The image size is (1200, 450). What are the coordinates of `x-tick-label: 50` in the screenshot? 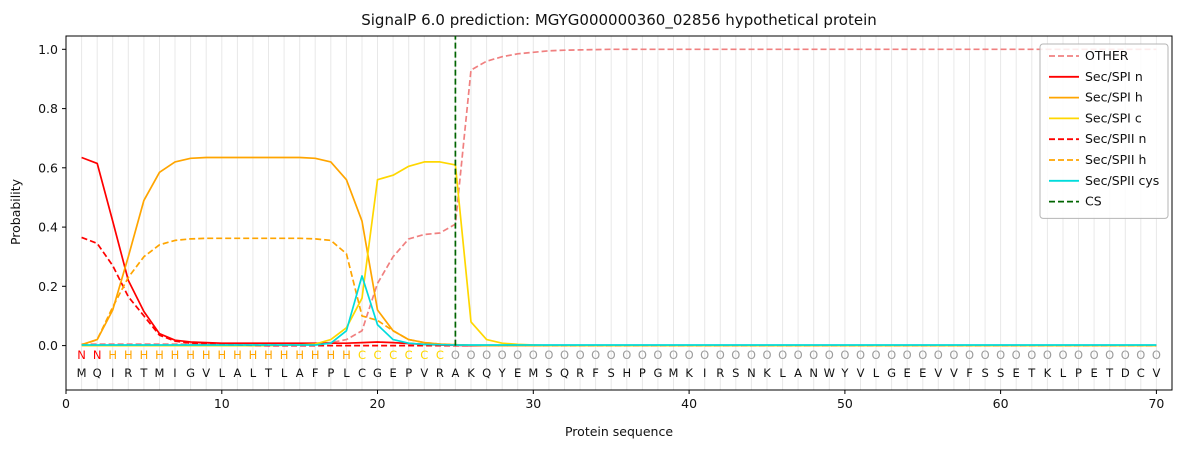 It's located at (845, 403).